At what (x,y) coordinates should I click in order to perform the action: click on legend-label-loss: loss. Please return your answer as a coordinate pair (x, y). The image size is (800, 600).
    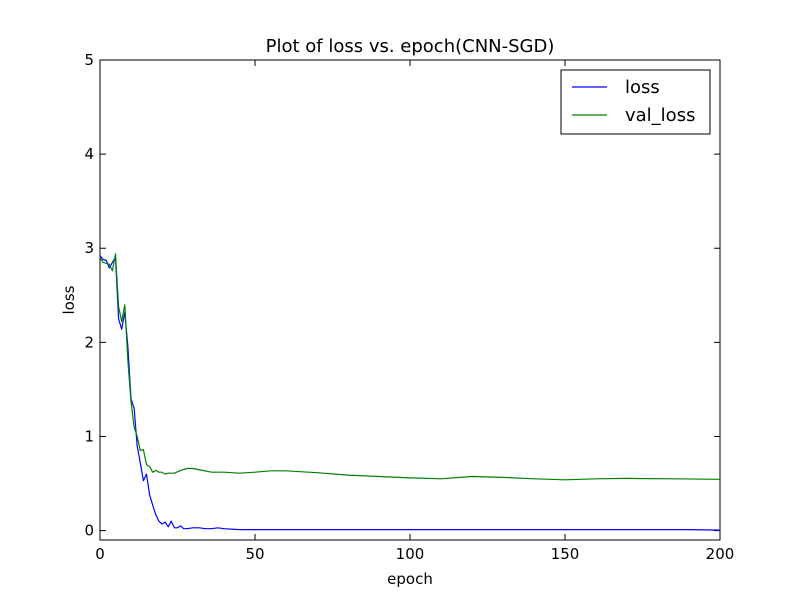
    Looking at the image, I should click on (642, 87).